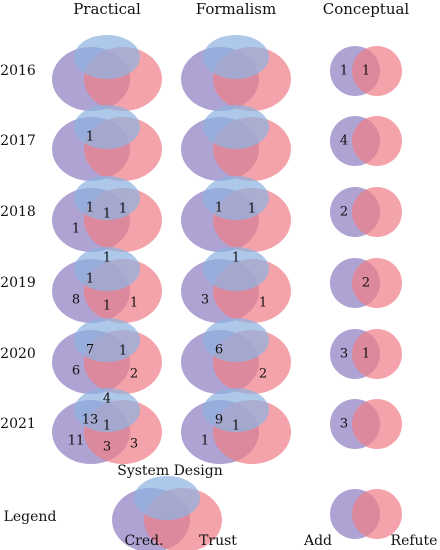 This screenshot has width=440, height=550. Describe the element at coordinates (219, 420) in the screenshot. I see `region-count-overlap_pb: 9` at that location.